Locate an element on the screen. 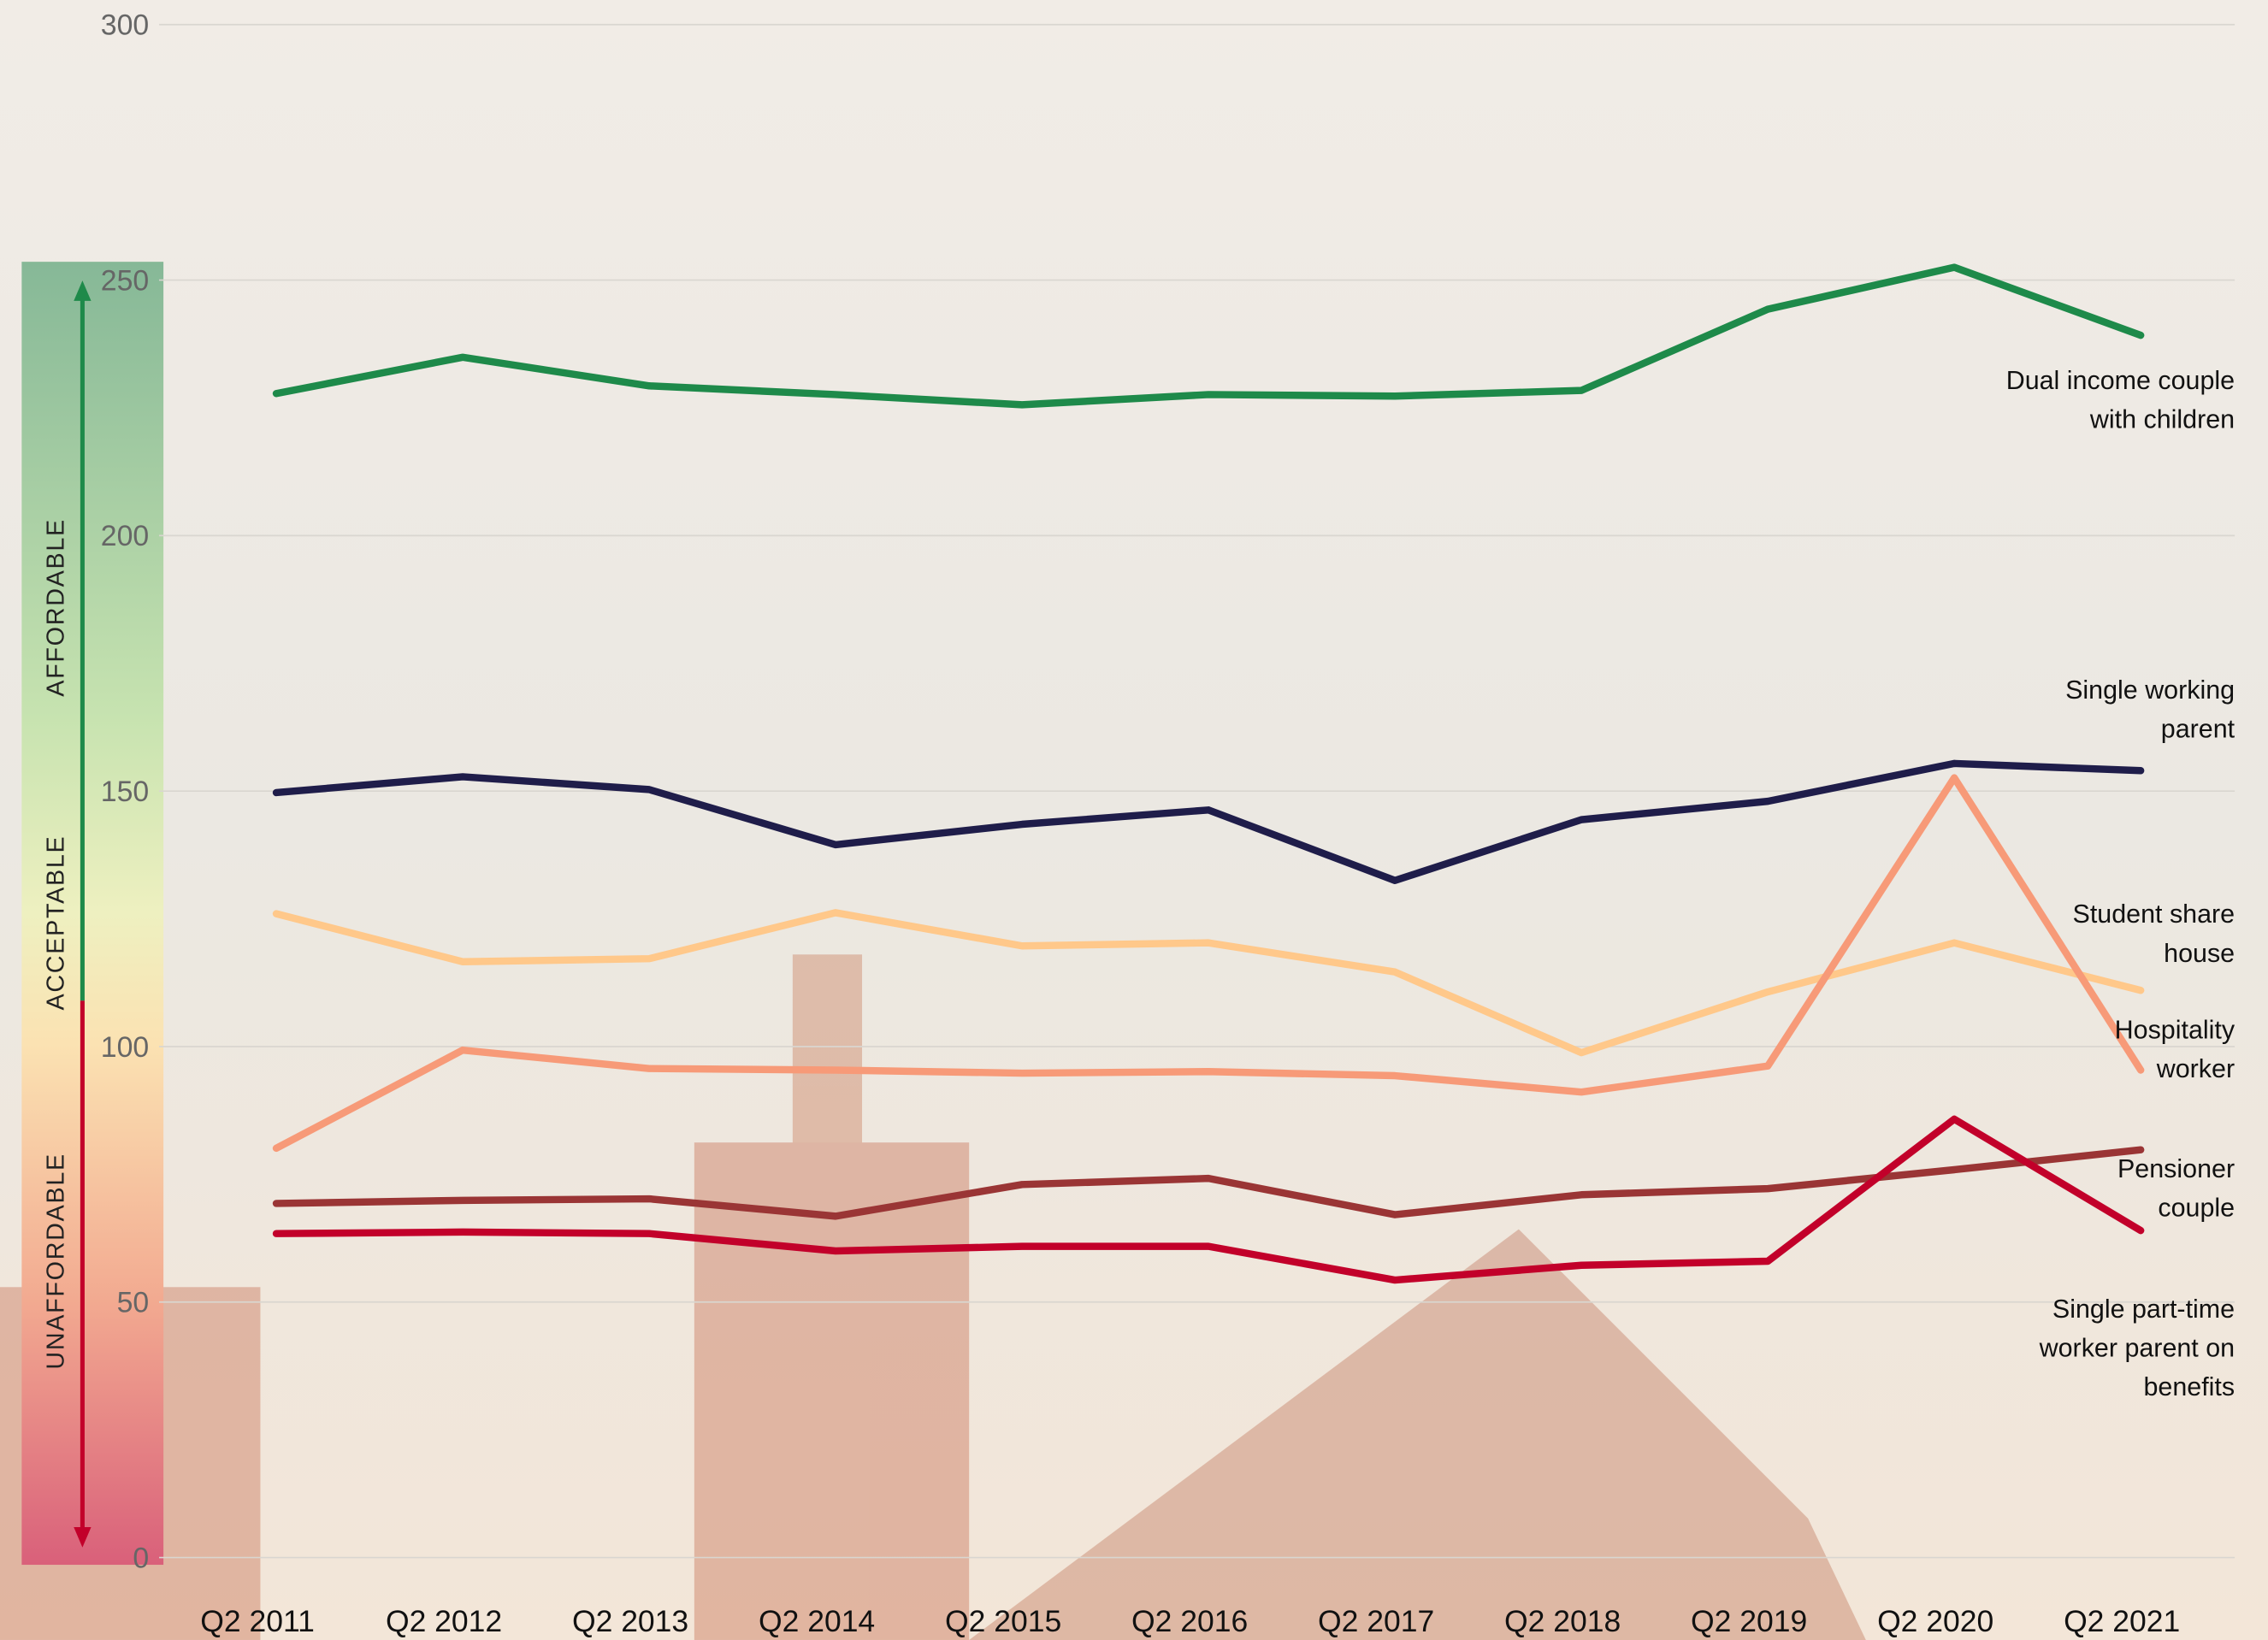  series-label-box: Dual income couple with children is located at coordinates (2120, 399).